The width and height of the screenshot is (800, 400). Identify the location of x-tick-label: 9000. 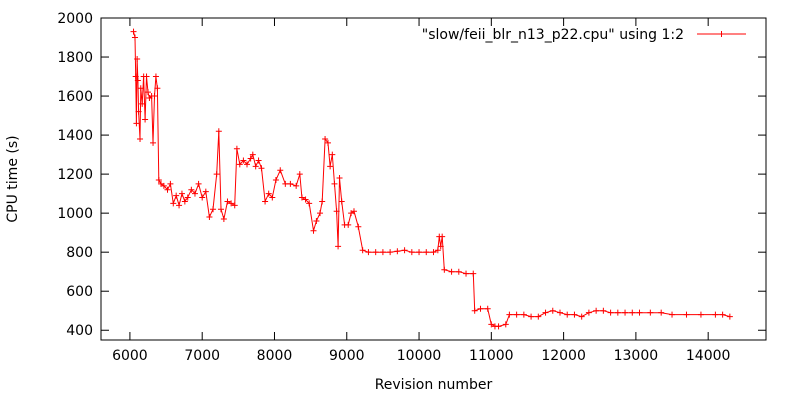
(347, 356).